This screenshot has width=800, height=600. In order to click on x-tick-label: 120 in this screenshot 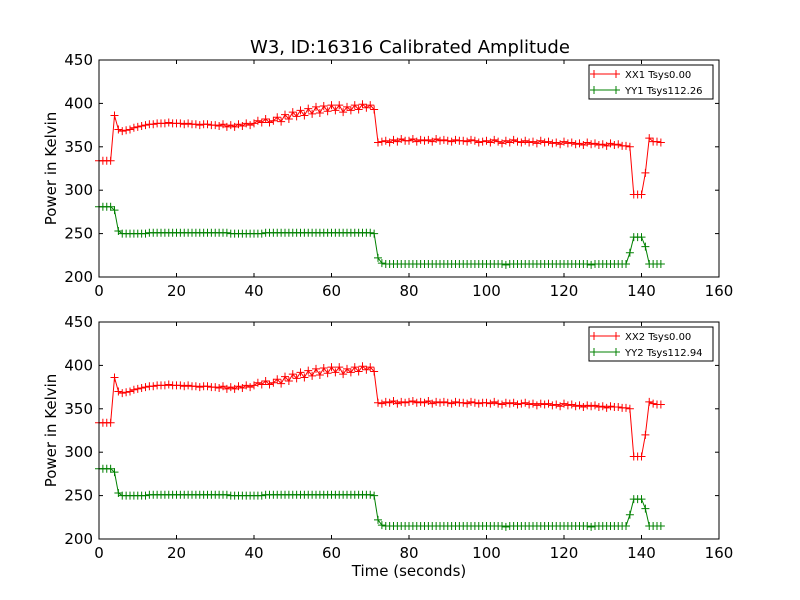, I will do `click(564, 291)`.